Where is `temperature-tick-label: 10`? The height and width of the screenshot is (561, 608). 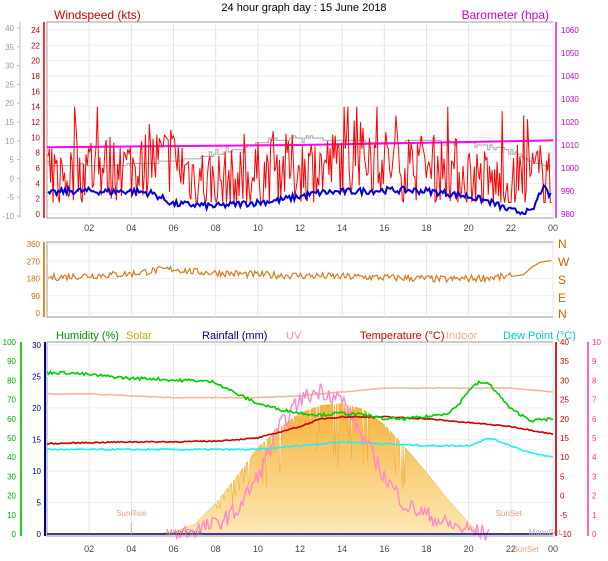 temperature-tick-label: 10 is located at coordinates (564, 457).